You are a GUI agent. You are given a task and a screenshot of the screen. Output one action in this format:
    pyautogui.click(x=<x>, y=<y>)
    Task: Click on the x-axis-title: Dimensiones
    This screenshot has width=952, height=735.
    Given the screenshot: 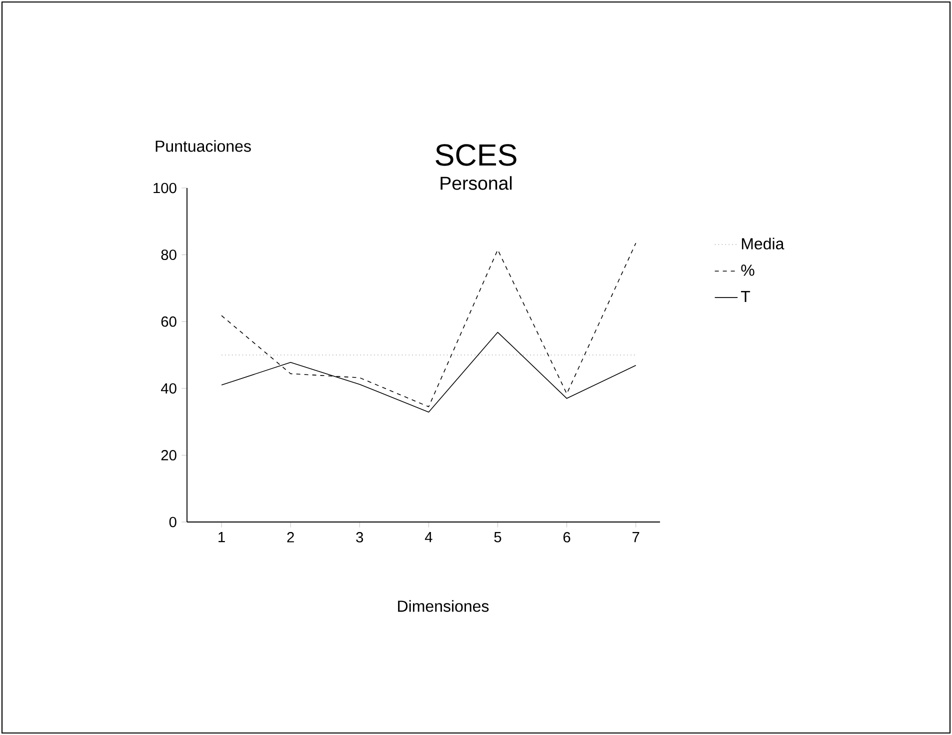 What is the action you would take?
    pyautogui.click(x=443, y=606)
    